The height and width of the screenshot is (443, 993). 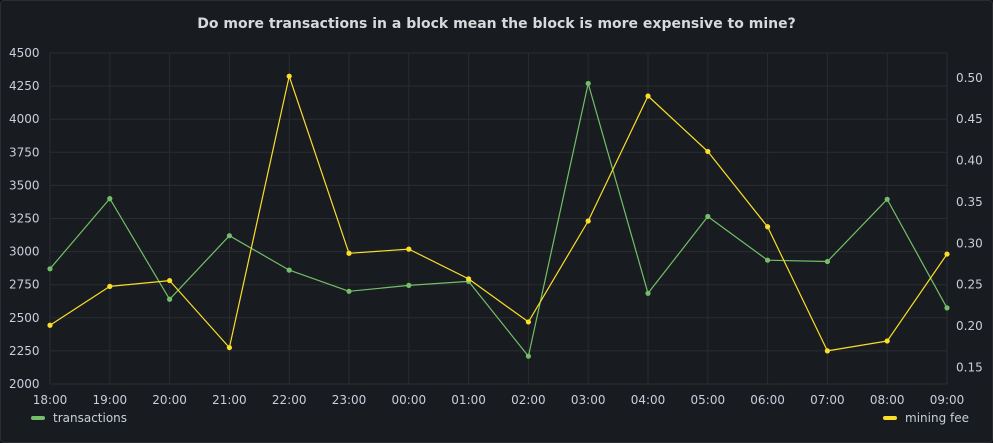 What do you see at coordinates (24, 152) in the screenshot?
I see `y-left-tick-label: 3750` at bounding box center [24, 152].